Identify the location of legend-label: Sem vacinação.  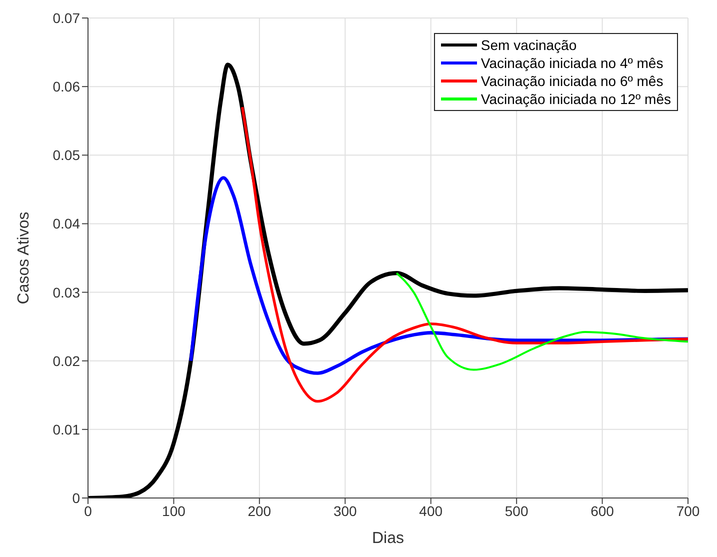
(528, 45).